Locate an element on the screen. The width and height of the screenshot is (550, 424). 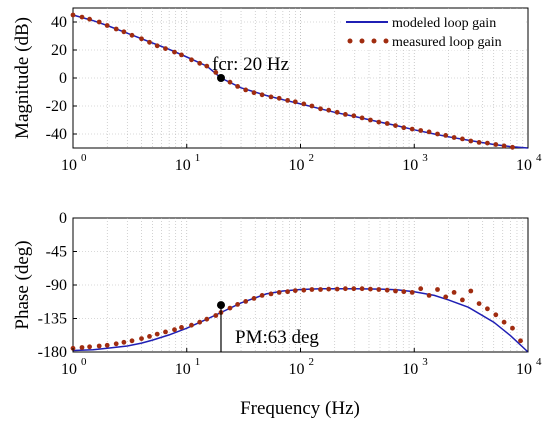
frequency-x-axis-label: Frequency (Hz) is located at coordinates (300, 408).